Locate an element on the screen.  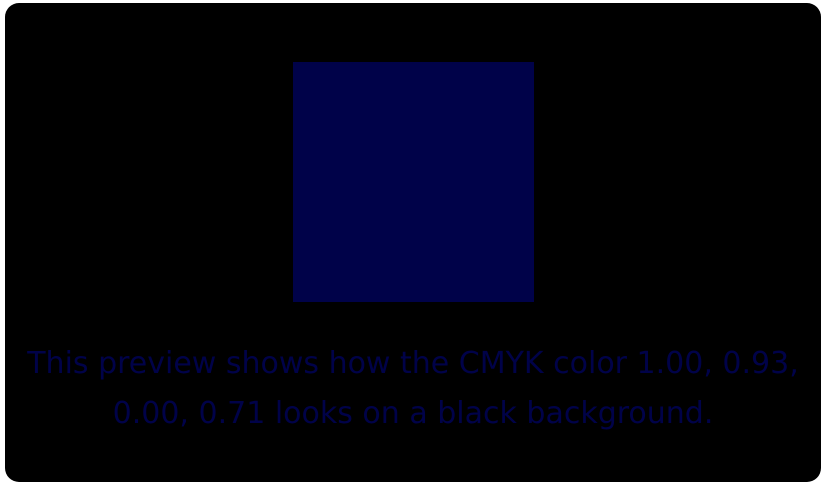
color-swatch is located at coordinates (413, 182).